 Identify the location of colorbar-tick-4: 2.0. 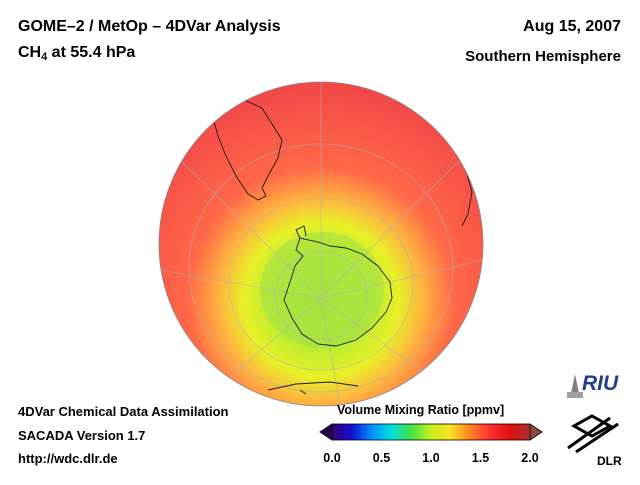
(530, 458).